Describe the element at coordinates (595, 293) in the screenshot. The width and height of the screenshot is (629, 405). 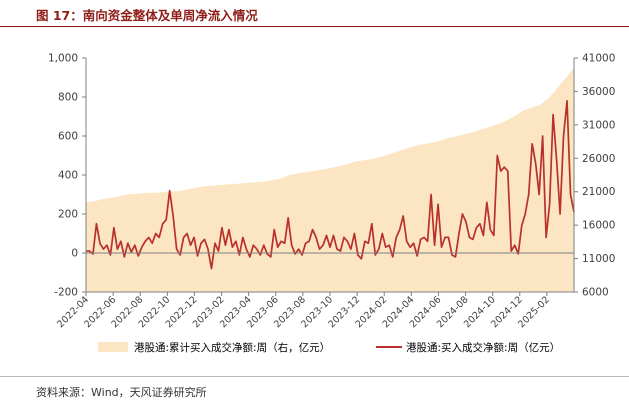
I see `y-right-tick-label: 6000` at that location.